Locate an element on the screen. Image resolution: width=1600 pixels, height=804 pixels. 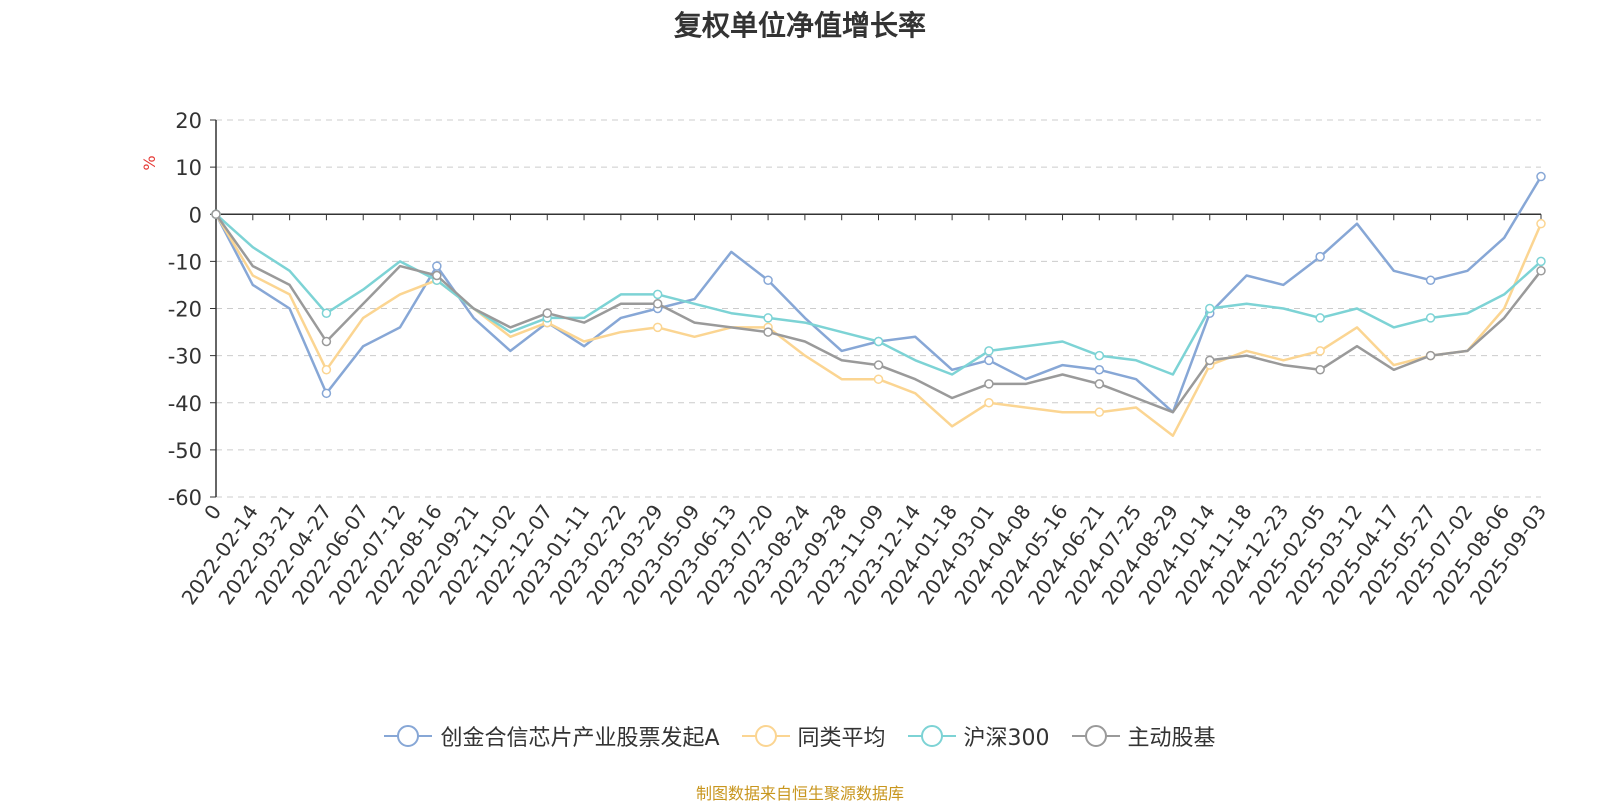
y-tick-label: -20 is located at coordinates (185, 310).